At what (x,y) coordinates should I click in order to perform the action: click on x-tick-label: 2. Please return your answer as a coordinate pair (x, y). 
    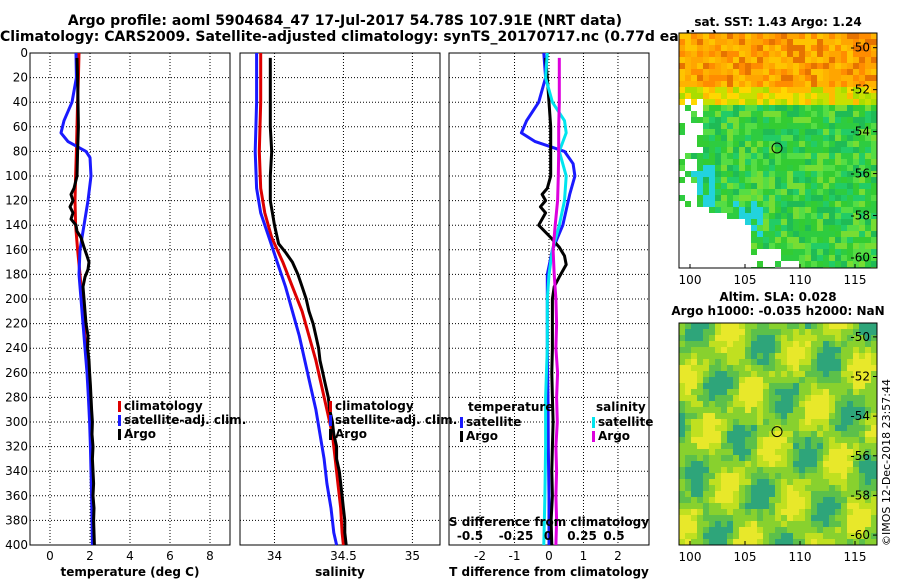
    Looking at the image, I should click on (618, 556).